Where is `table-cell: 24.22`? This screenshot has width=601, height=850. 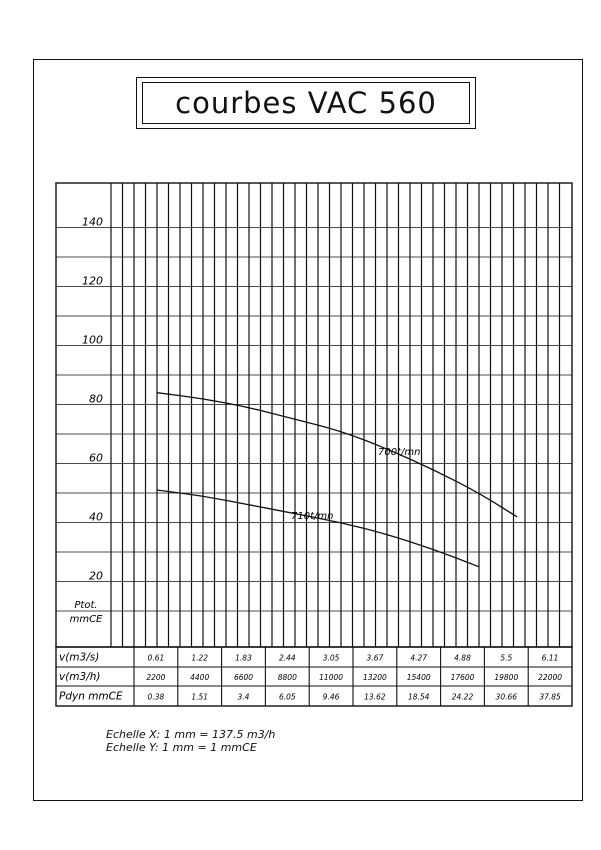
table-cell: 24.22 is located at coordinates (463, 697).